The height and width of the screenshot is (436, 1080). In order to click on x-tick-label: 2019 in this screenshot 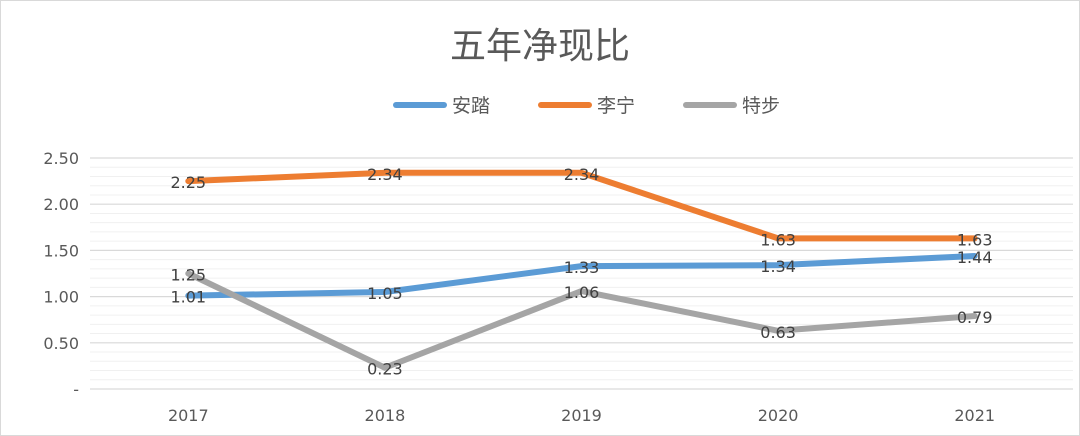, I will do `click(581, 415)`.